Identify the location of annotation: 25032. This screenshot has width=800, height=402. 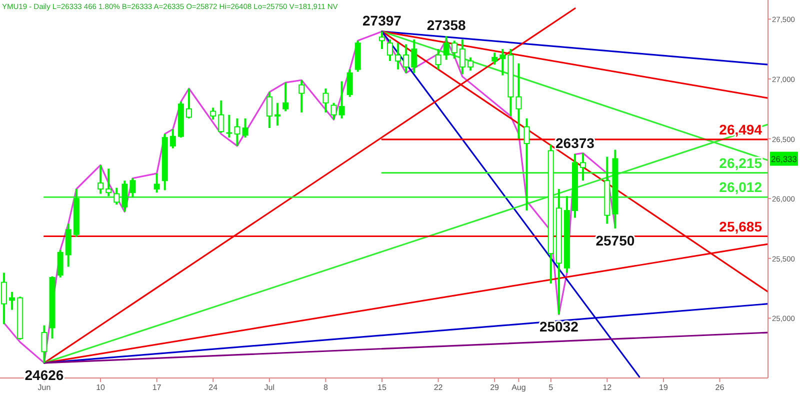
(559, 326).